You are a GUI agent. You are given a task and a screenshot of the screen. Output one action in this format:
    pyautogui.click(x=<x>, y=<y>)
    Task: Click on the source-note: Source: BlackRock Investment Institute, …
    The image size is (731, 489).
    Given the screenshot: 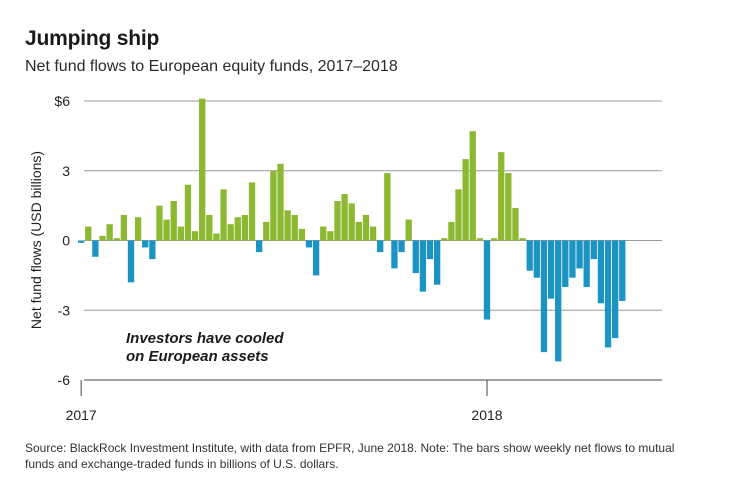 What is the action you would take?
    pyautogui.click(x=350, y=456)
    